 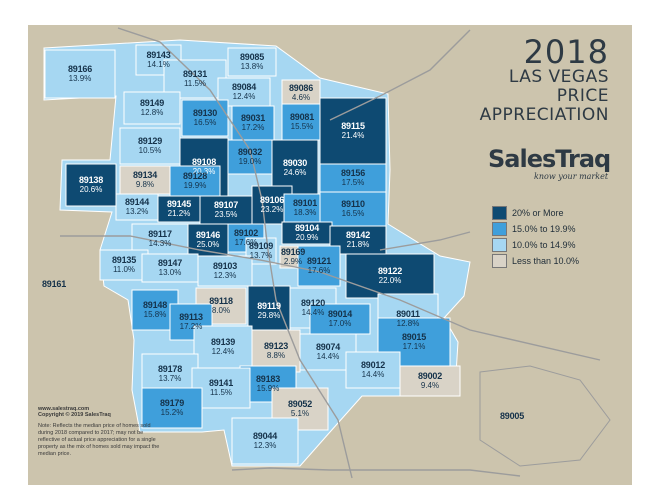 I want to click on map-title: 2018 LAS VEGAS PRICE APPRECIATION, so click(x=544, y=80).